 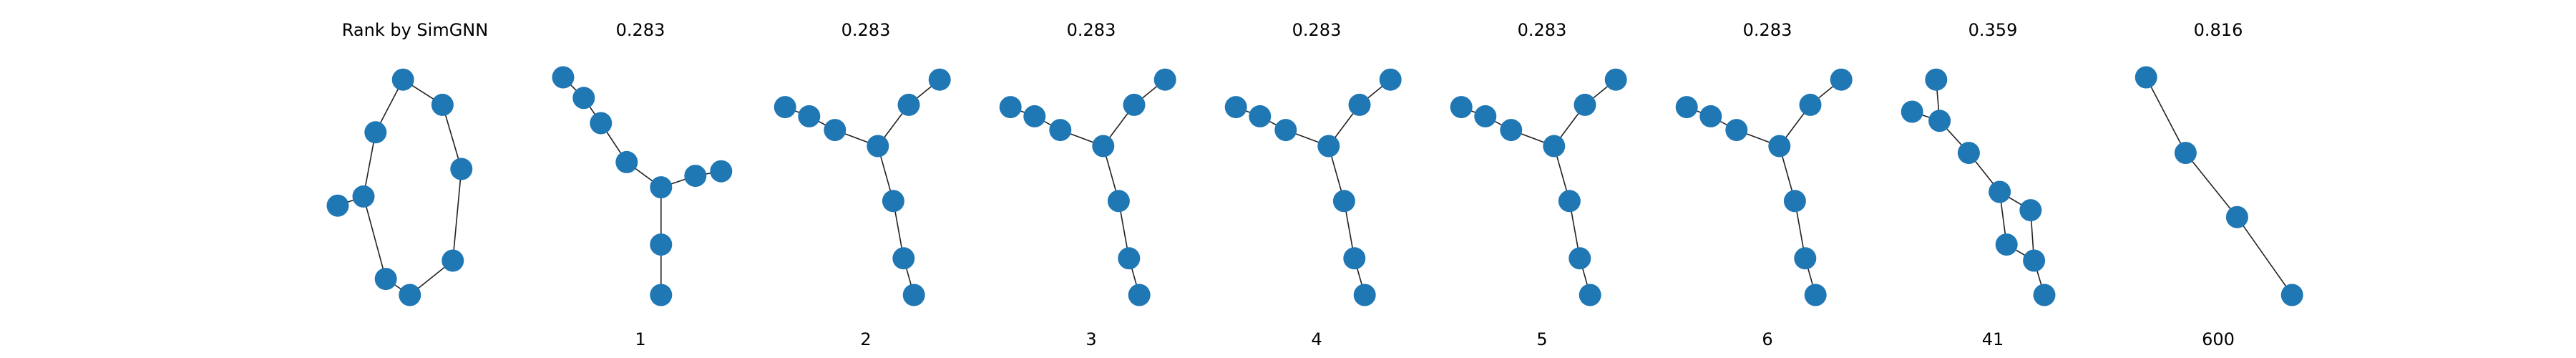 I want to click on rank-label: 4, so click(x=1316, y=339).